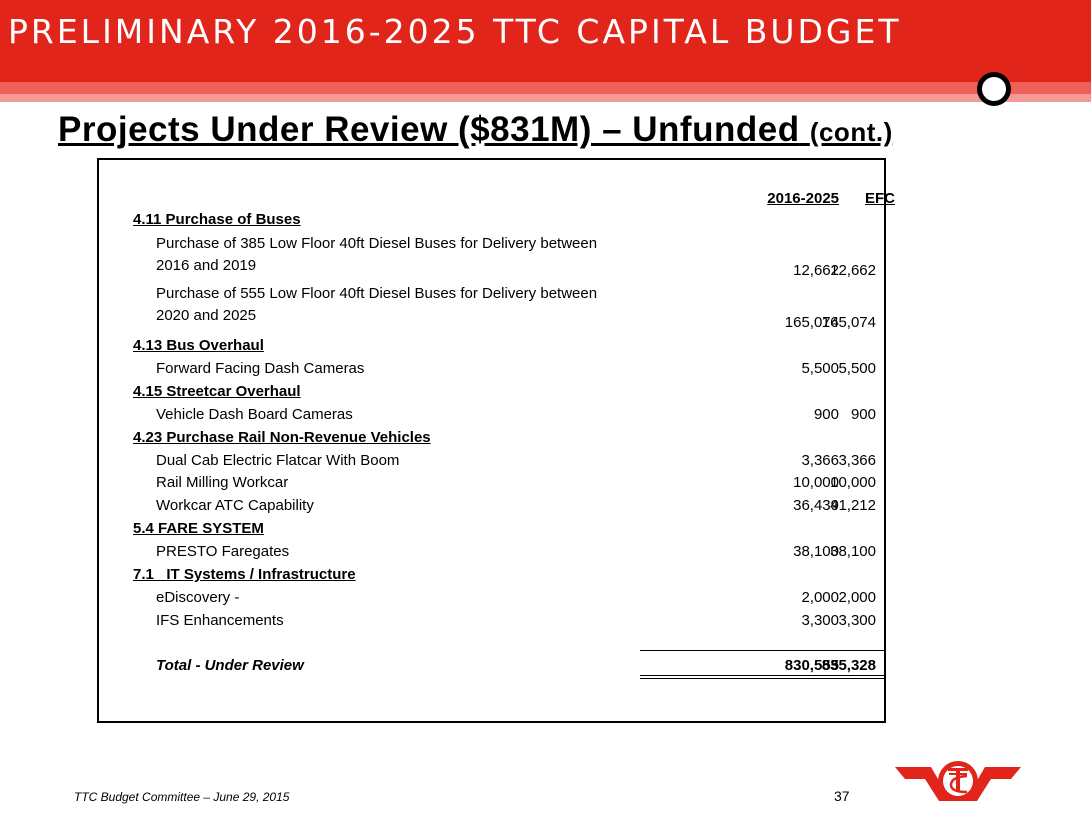 The image size is (1091, 817). Describe the element at coordinates (217, 219) in the screenshot. I see `section-4-11: 4.11 Purchase of Buses` at that location.